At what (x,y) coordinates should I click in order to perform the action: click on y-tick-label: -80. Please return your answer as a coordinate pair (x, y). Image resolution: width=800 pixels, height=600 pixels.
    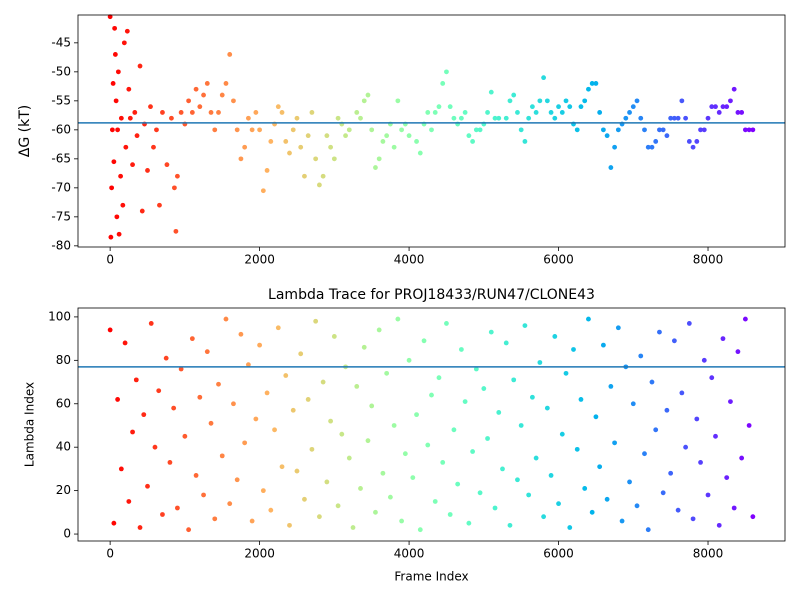
    Looking at the image, I should click on (61, 245).